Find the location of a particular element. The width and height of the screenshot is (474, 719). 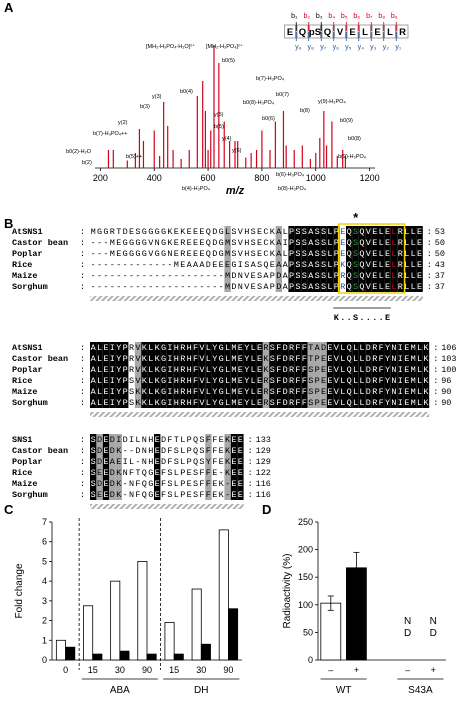

peak-annotation: b(5) is located at coordinates (219, 127).